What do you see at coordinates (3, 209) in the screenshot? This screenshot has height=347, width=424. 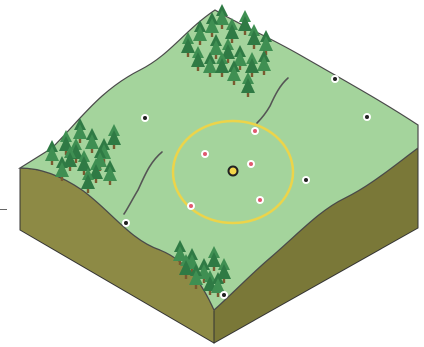 I see `edge-pointer-tick` at bounding box center [3, 209].